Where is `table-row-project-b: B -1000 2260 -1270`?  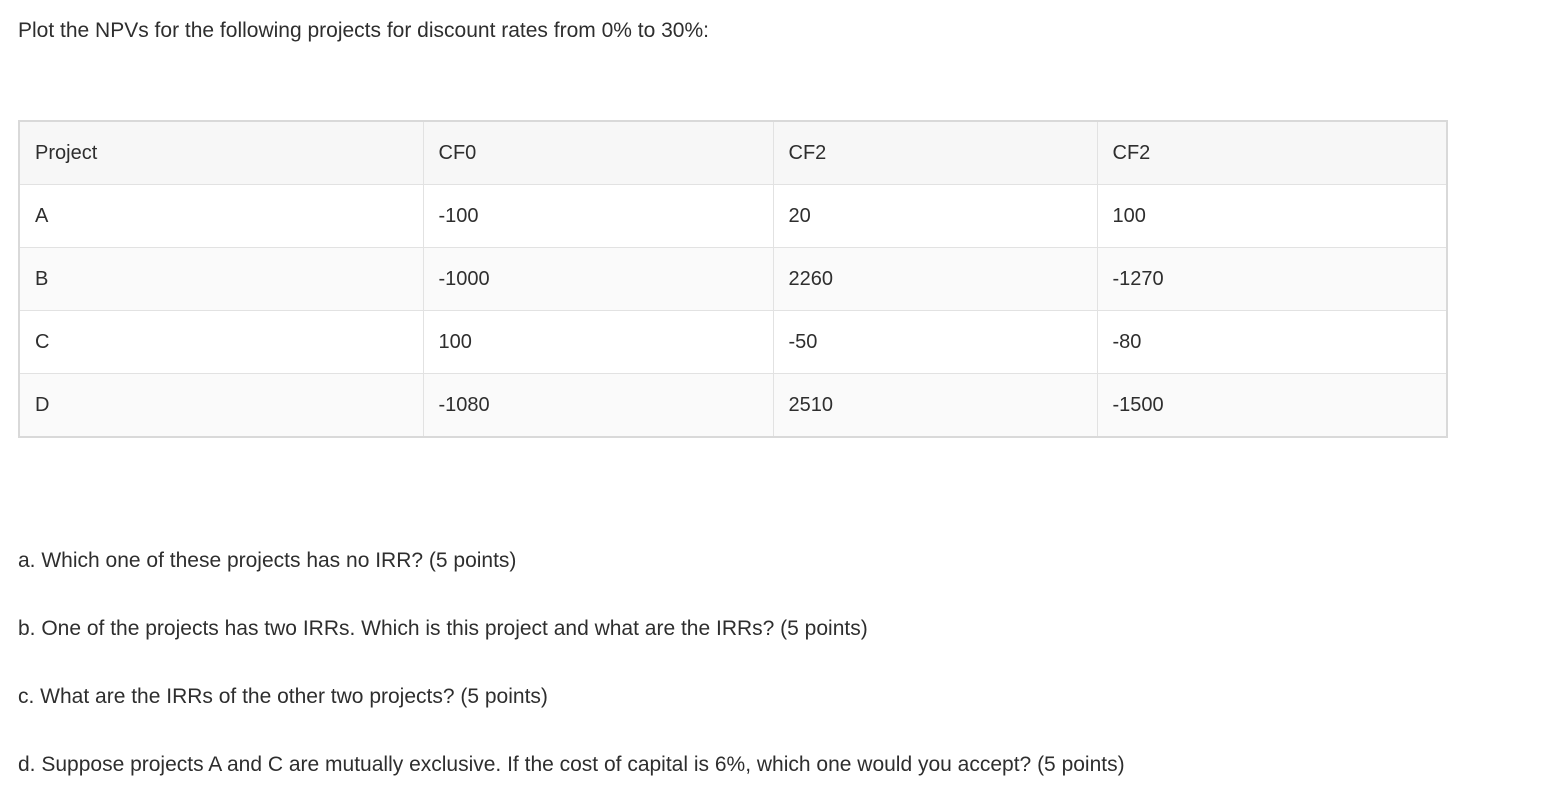
table-row-project-b: B -1000 2260 -1270 is located at coordinates (733, 279).